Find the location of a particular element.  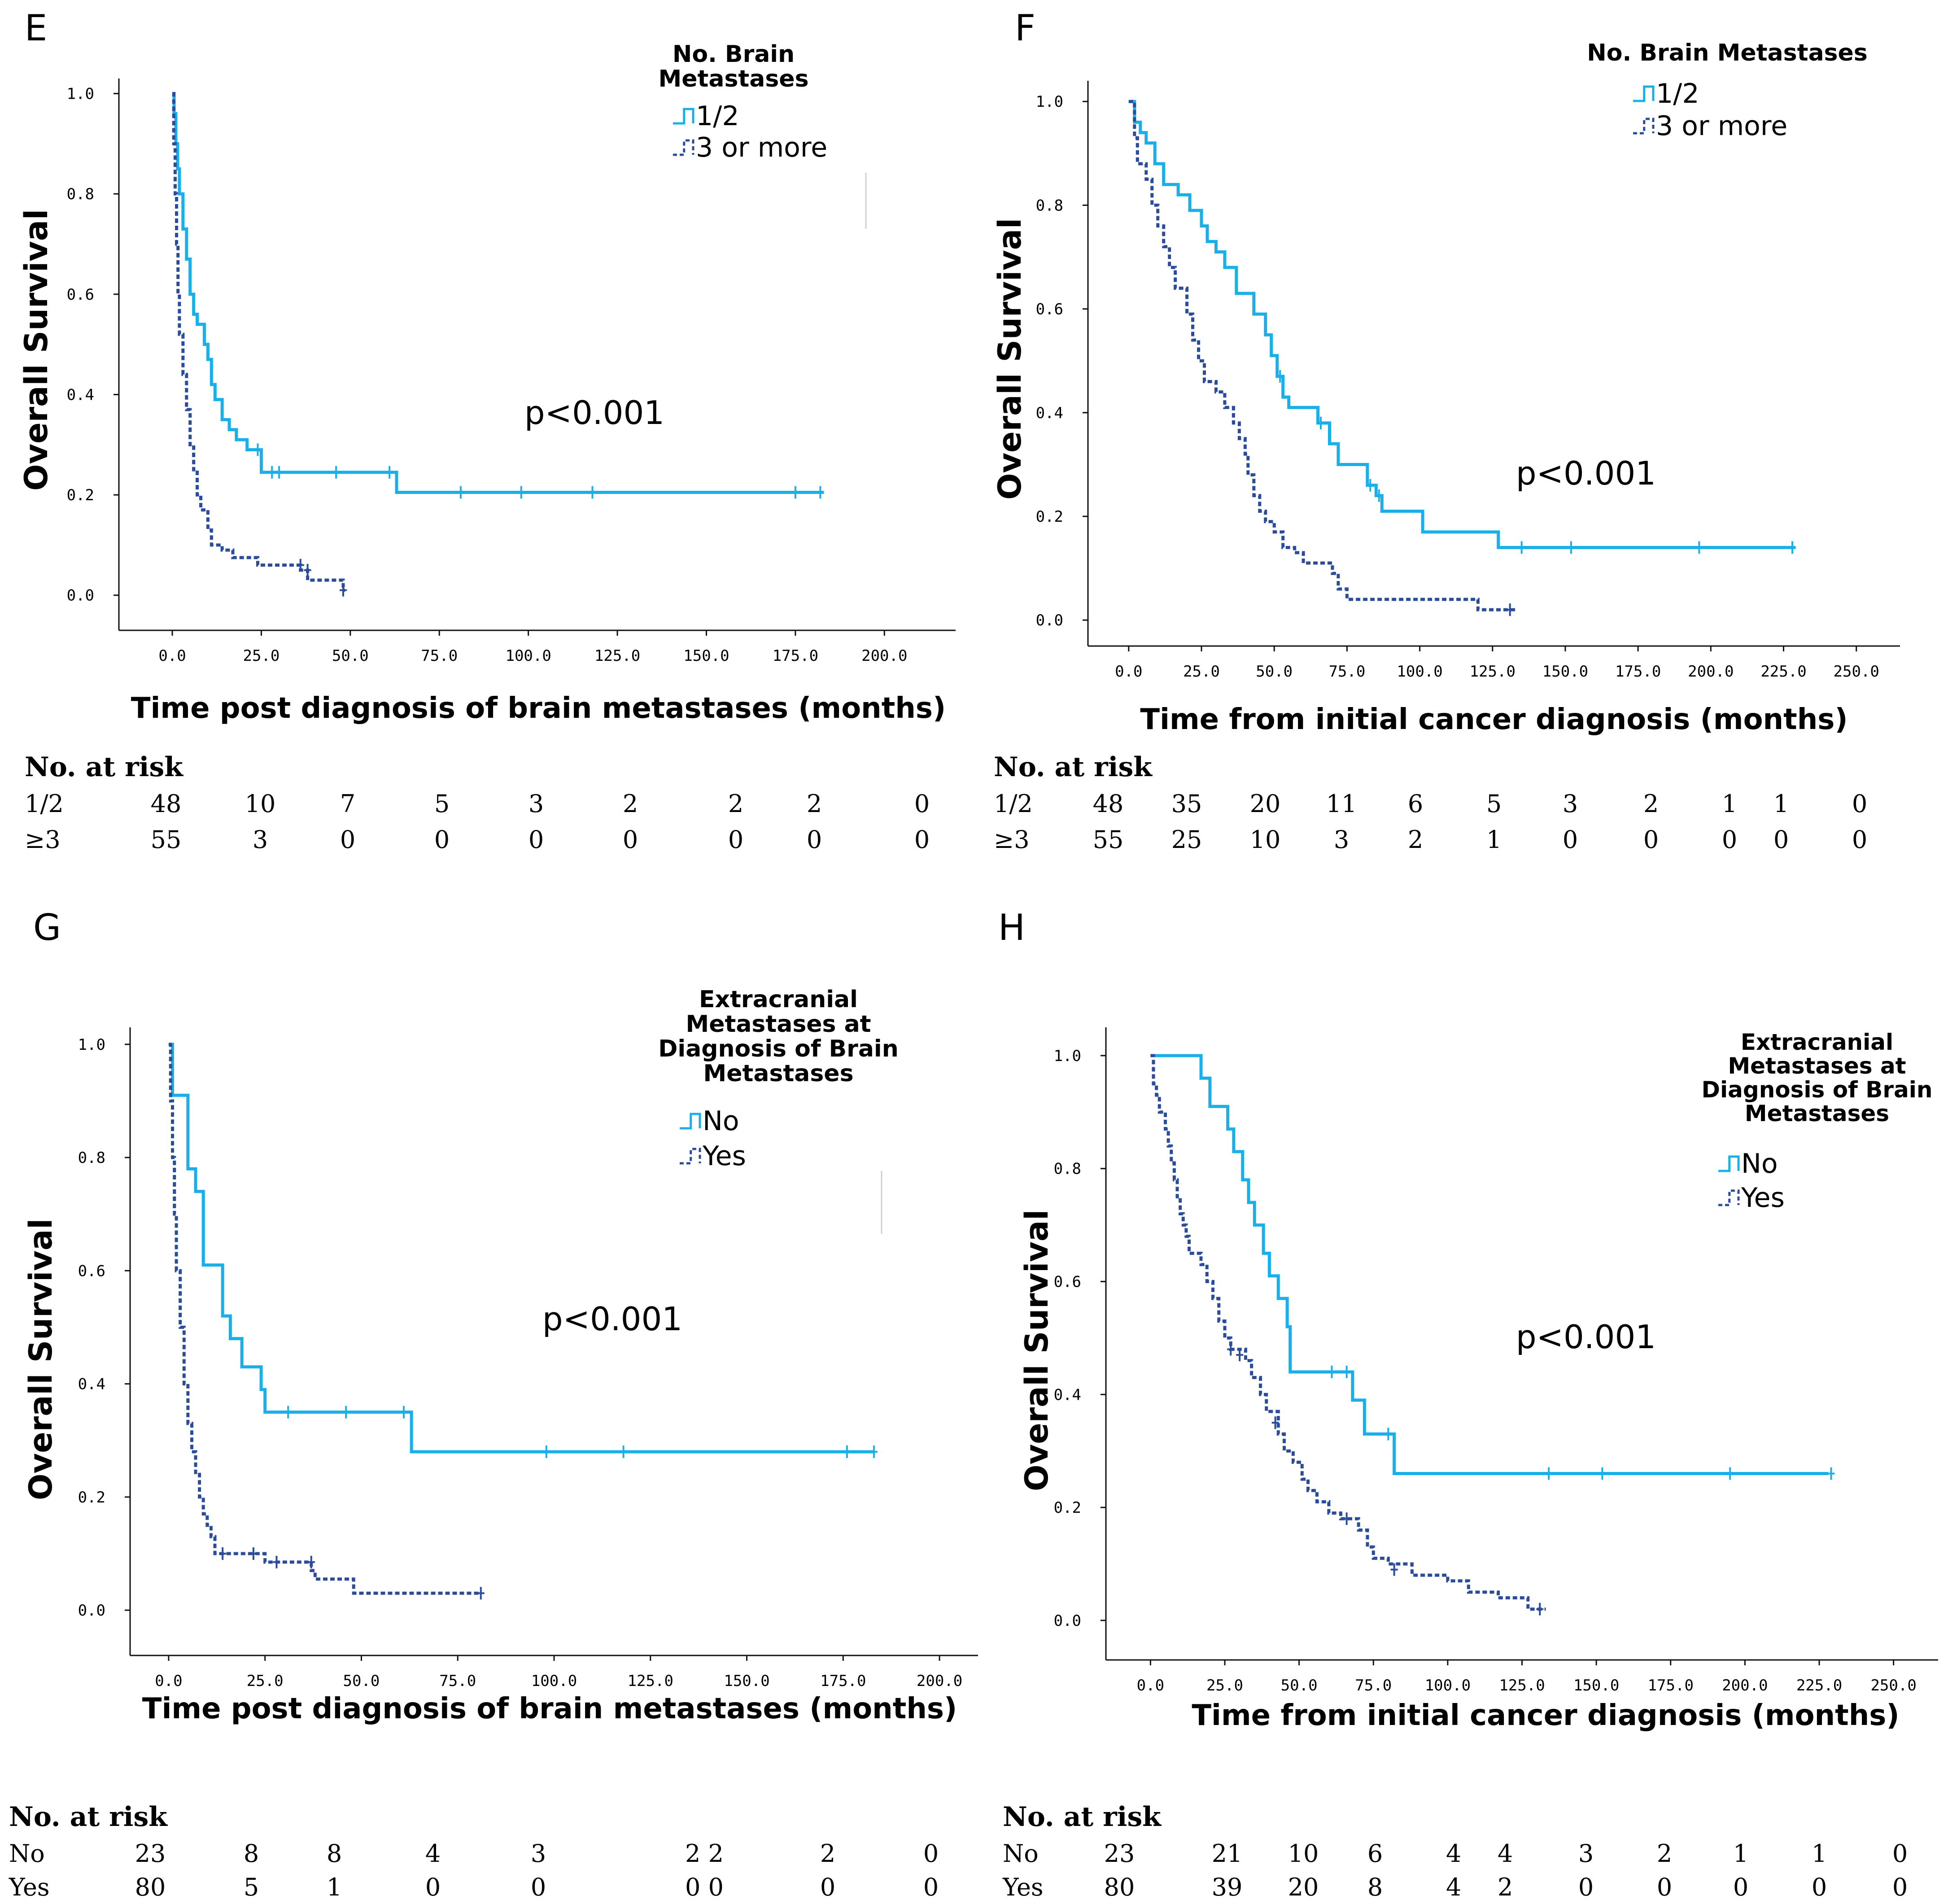

y-tick-label: 0.4 is located at coordinates (80, 395).